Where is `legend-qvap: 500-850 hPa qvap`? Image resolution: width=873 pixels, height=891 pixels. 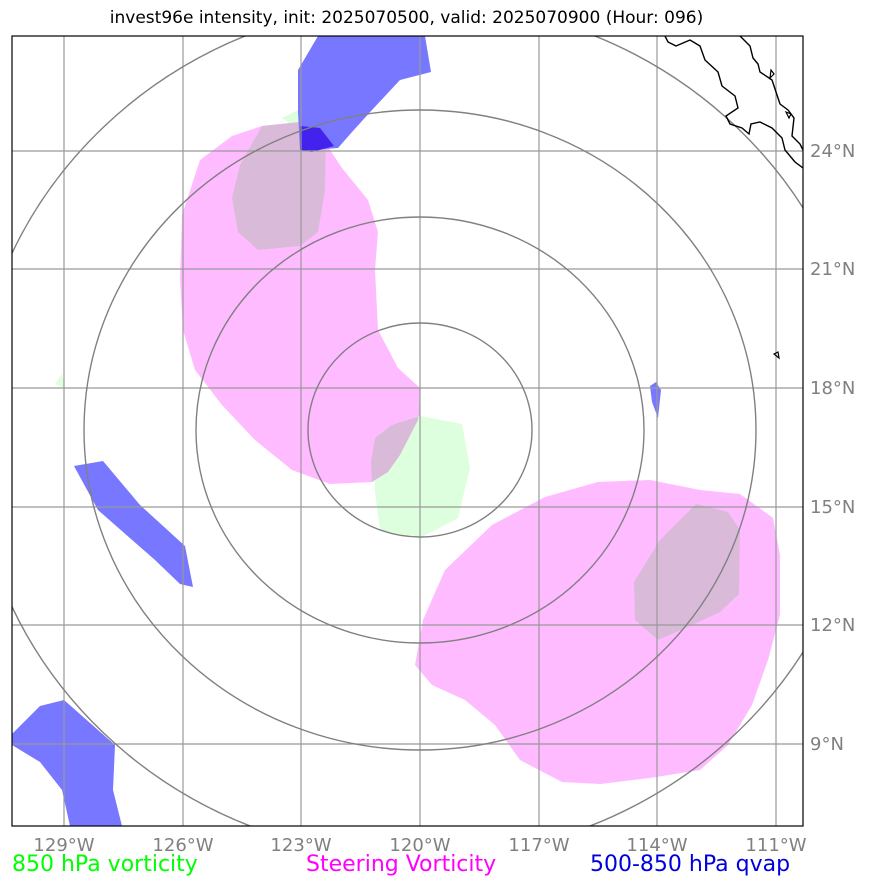
legend-qvap: 500-850 hPa qvap is located at coordinates (690, 864).